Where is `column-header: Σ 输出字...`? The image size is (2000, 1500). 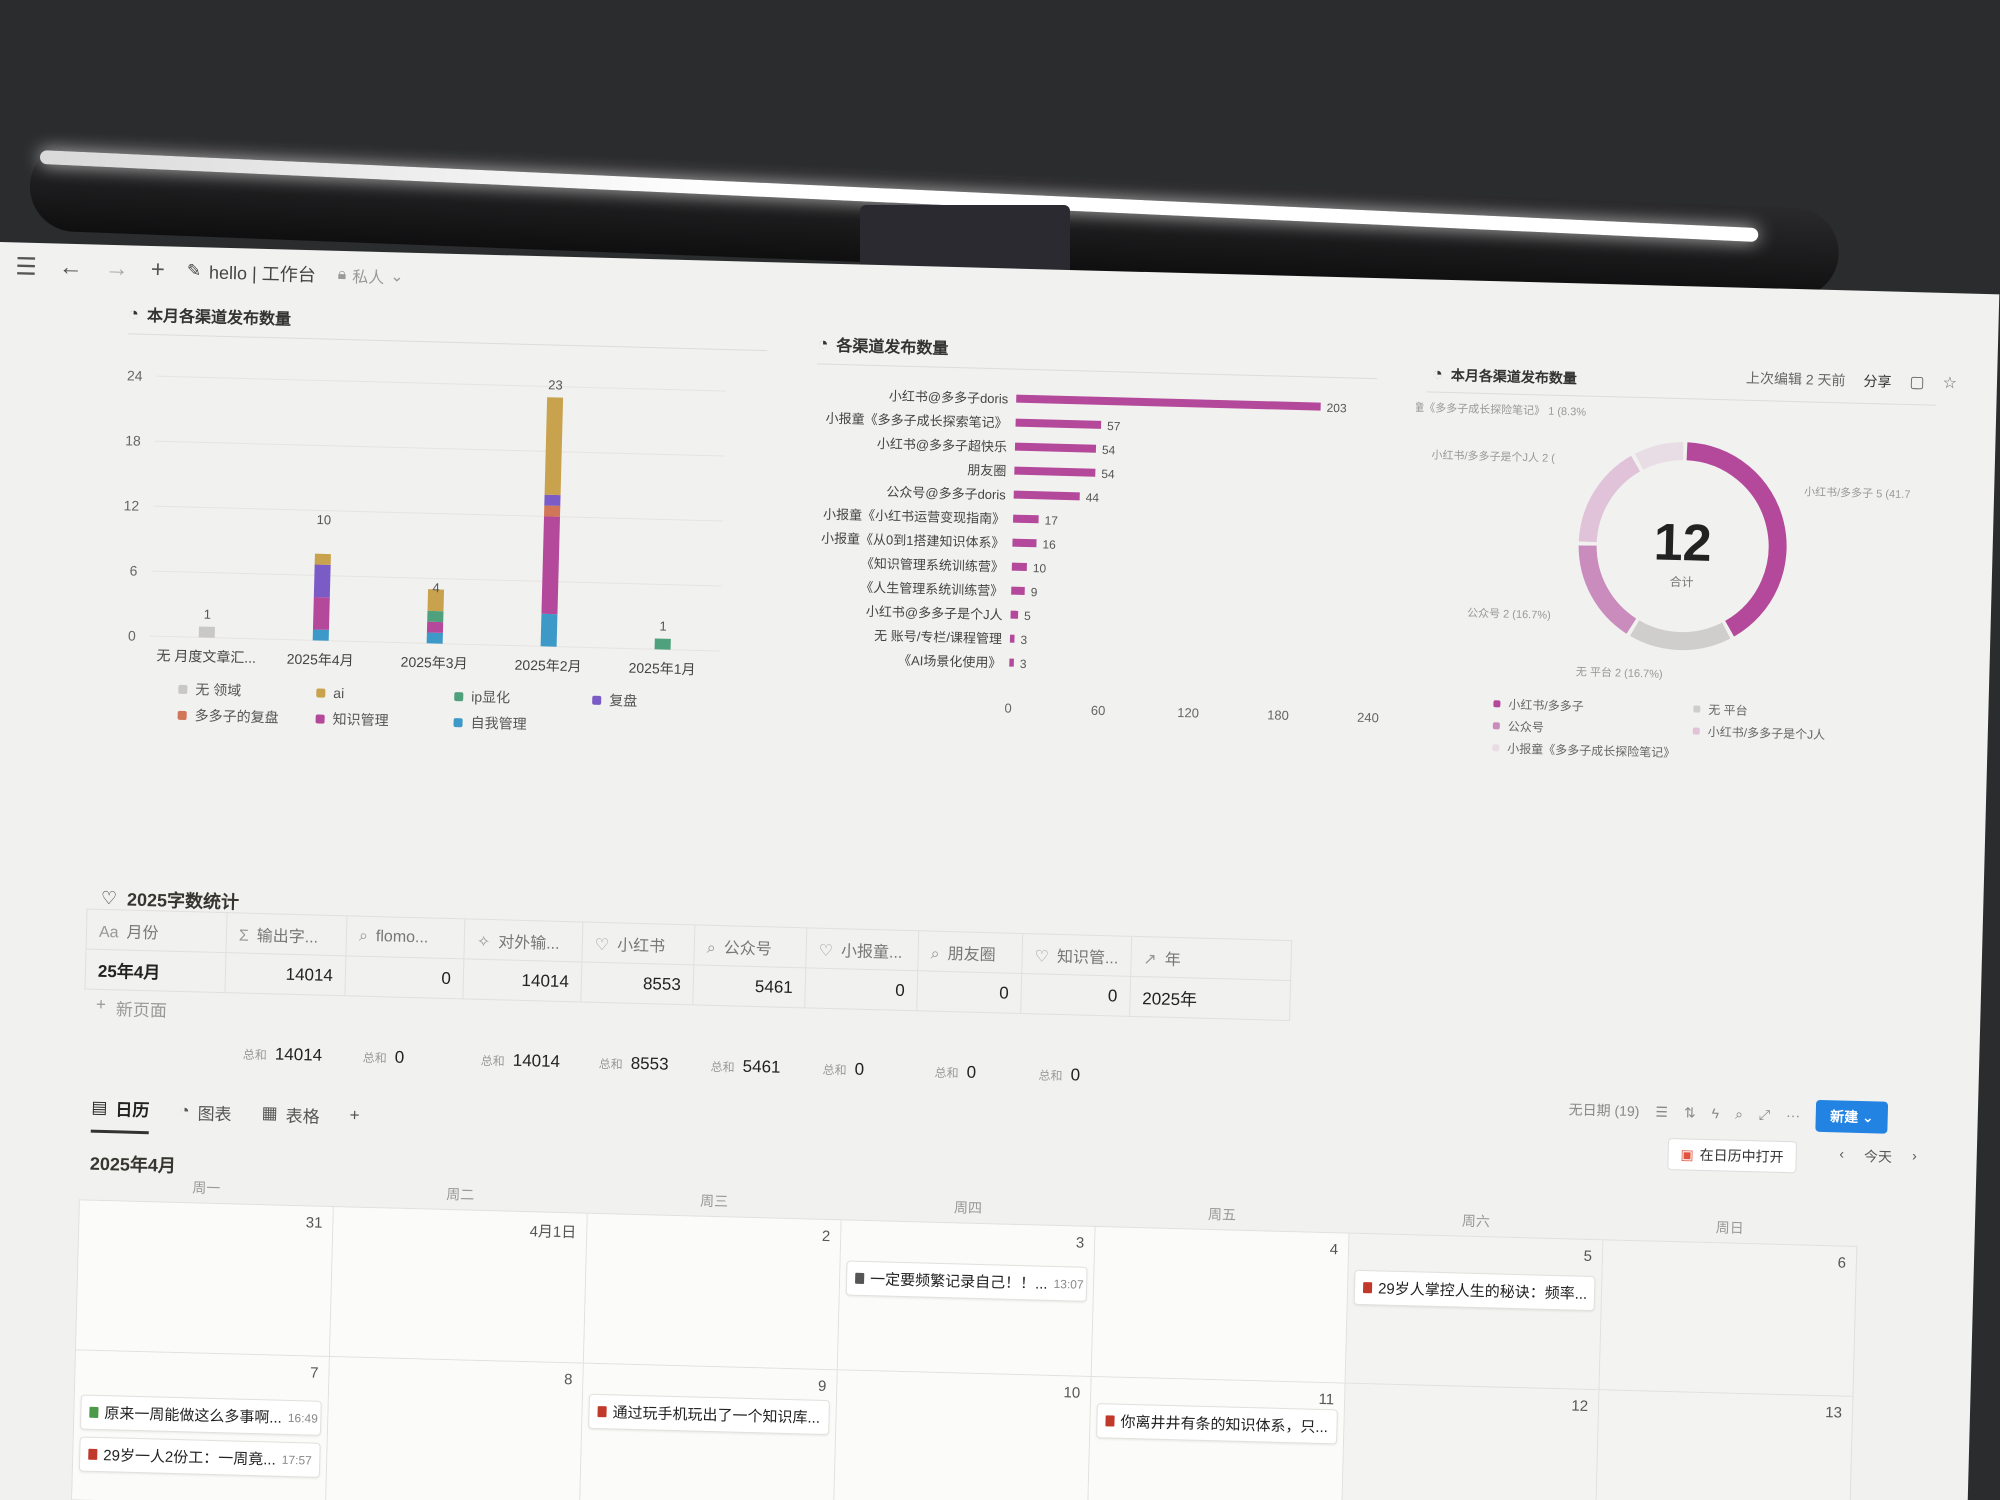
column-header: Σ 输出字... is located at coordinates (286, 934).